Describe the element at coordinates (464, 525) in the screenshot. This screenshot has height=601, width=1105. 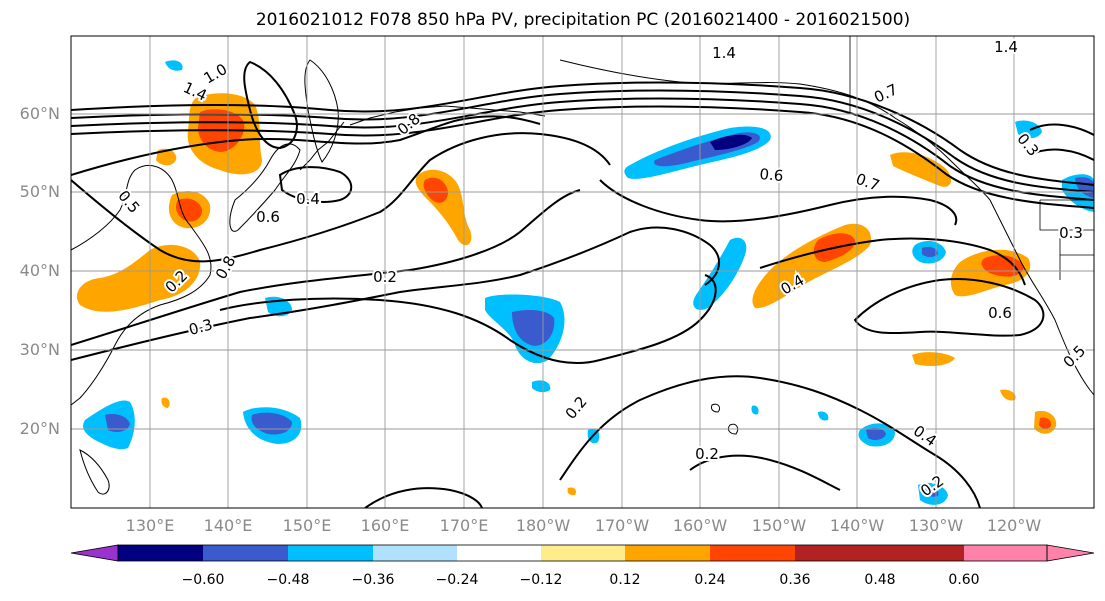
I see `lon-label: 170°E` at that location.